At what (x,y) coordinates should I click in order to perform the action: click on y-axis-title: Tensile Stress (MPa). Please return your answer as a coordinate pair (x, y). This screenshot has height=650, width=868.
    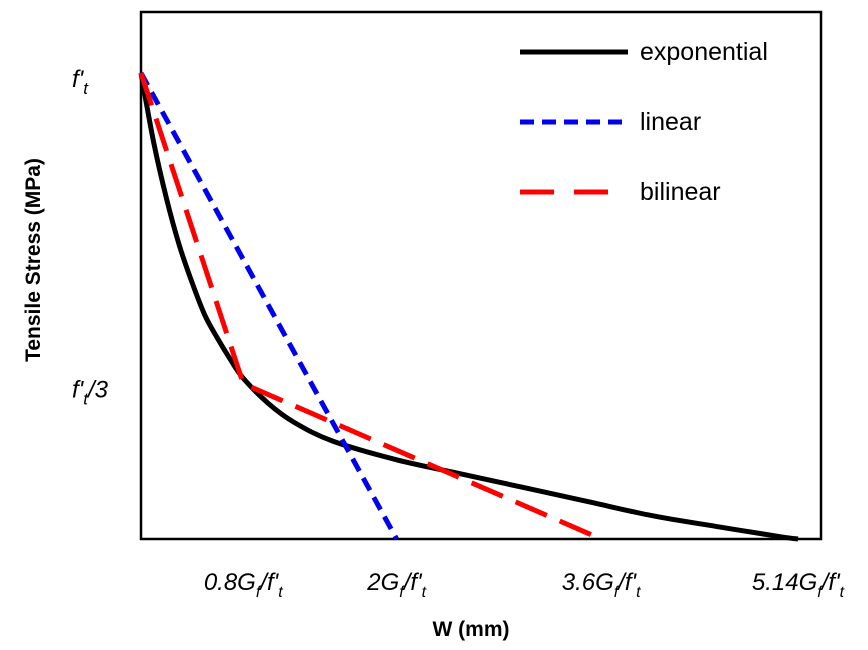
    Looking at the image, I should click on (33, 260).